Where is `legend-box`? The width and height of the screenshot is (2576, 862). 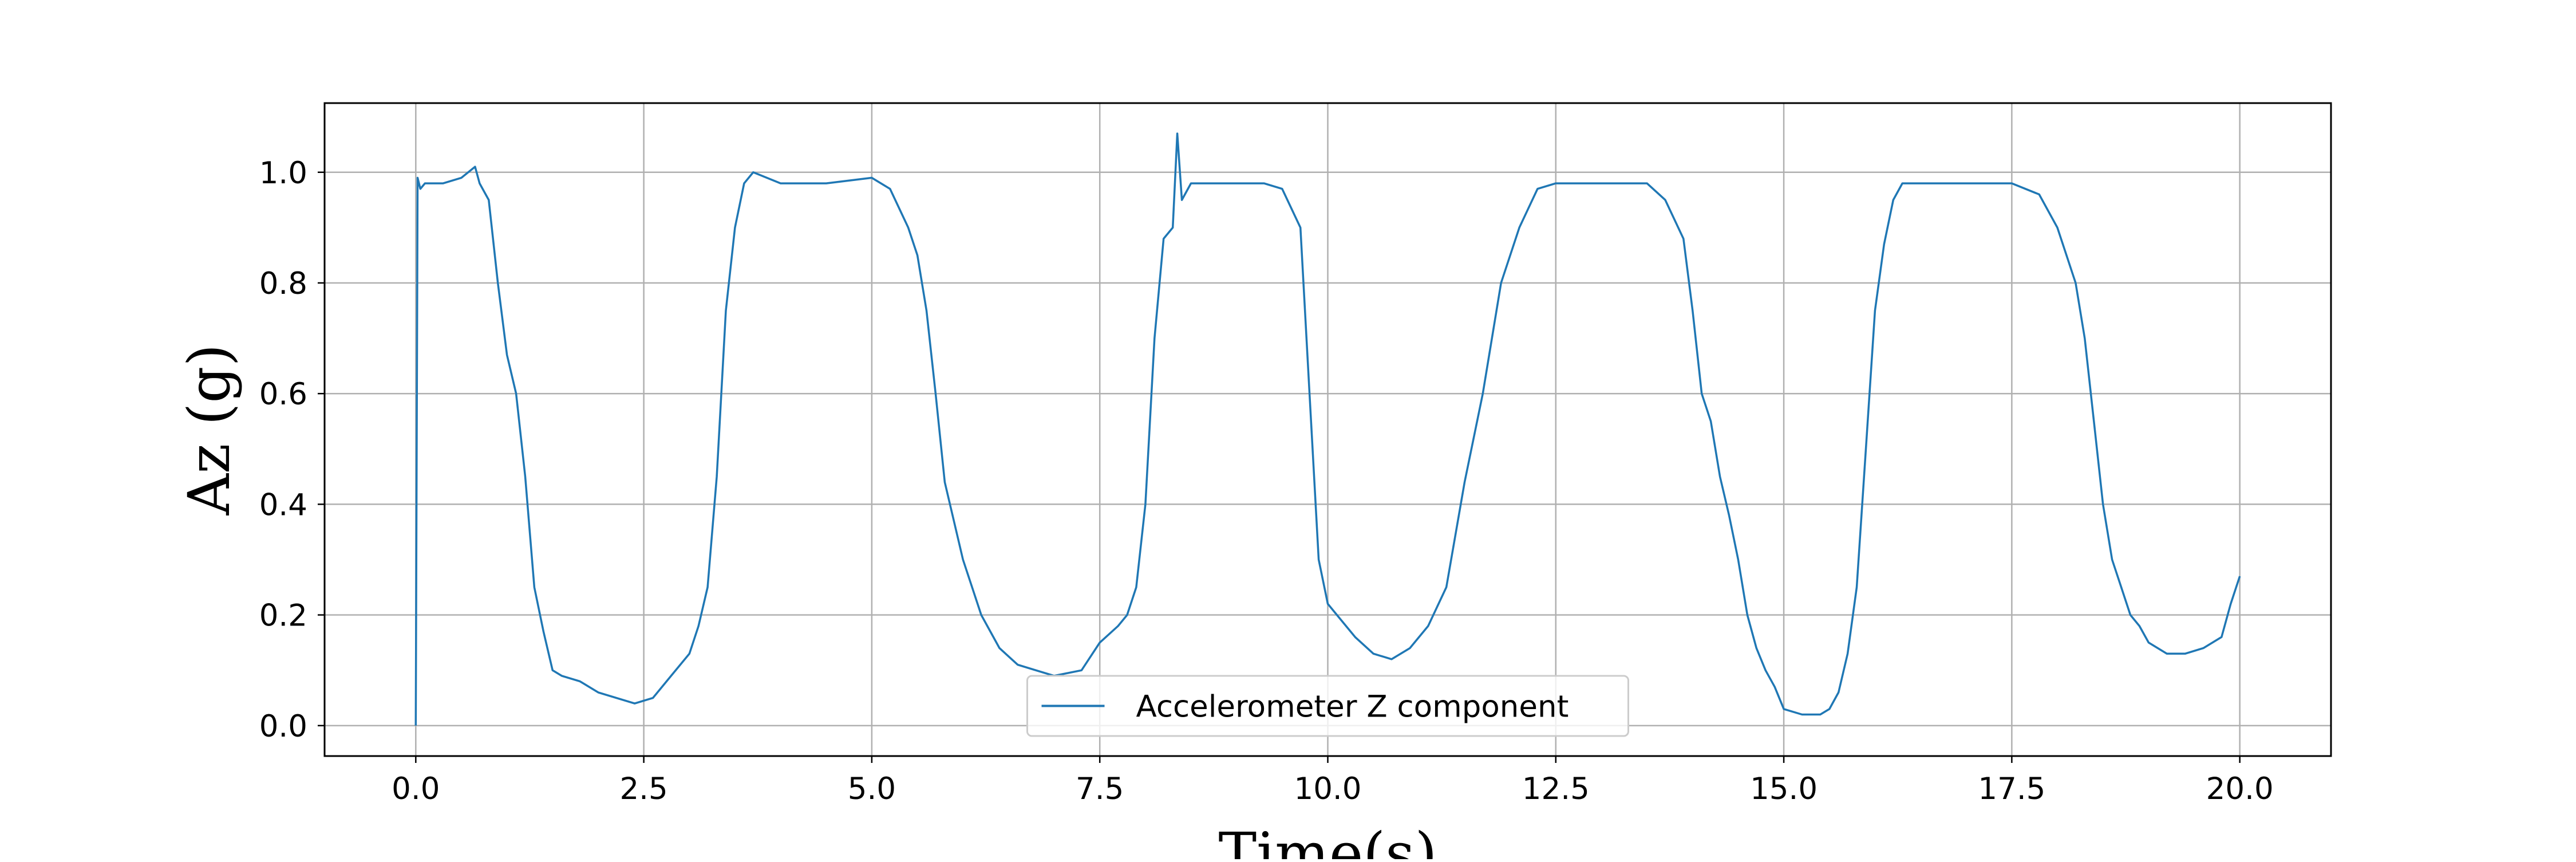 legend-box is located at coordinates (1327, 706).